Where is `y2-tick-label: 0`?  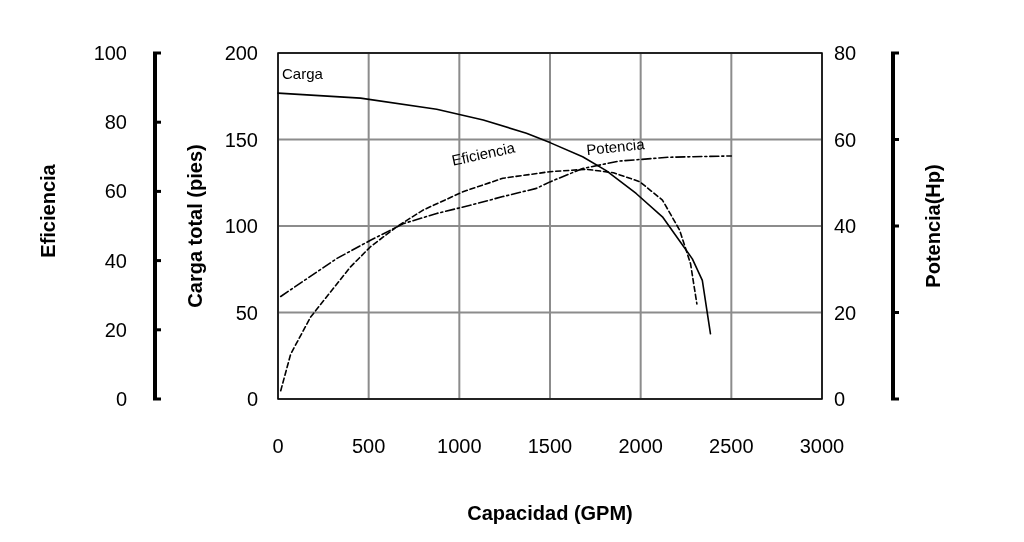
y2-tick-label: 0 is located at coordinates (840, 399).